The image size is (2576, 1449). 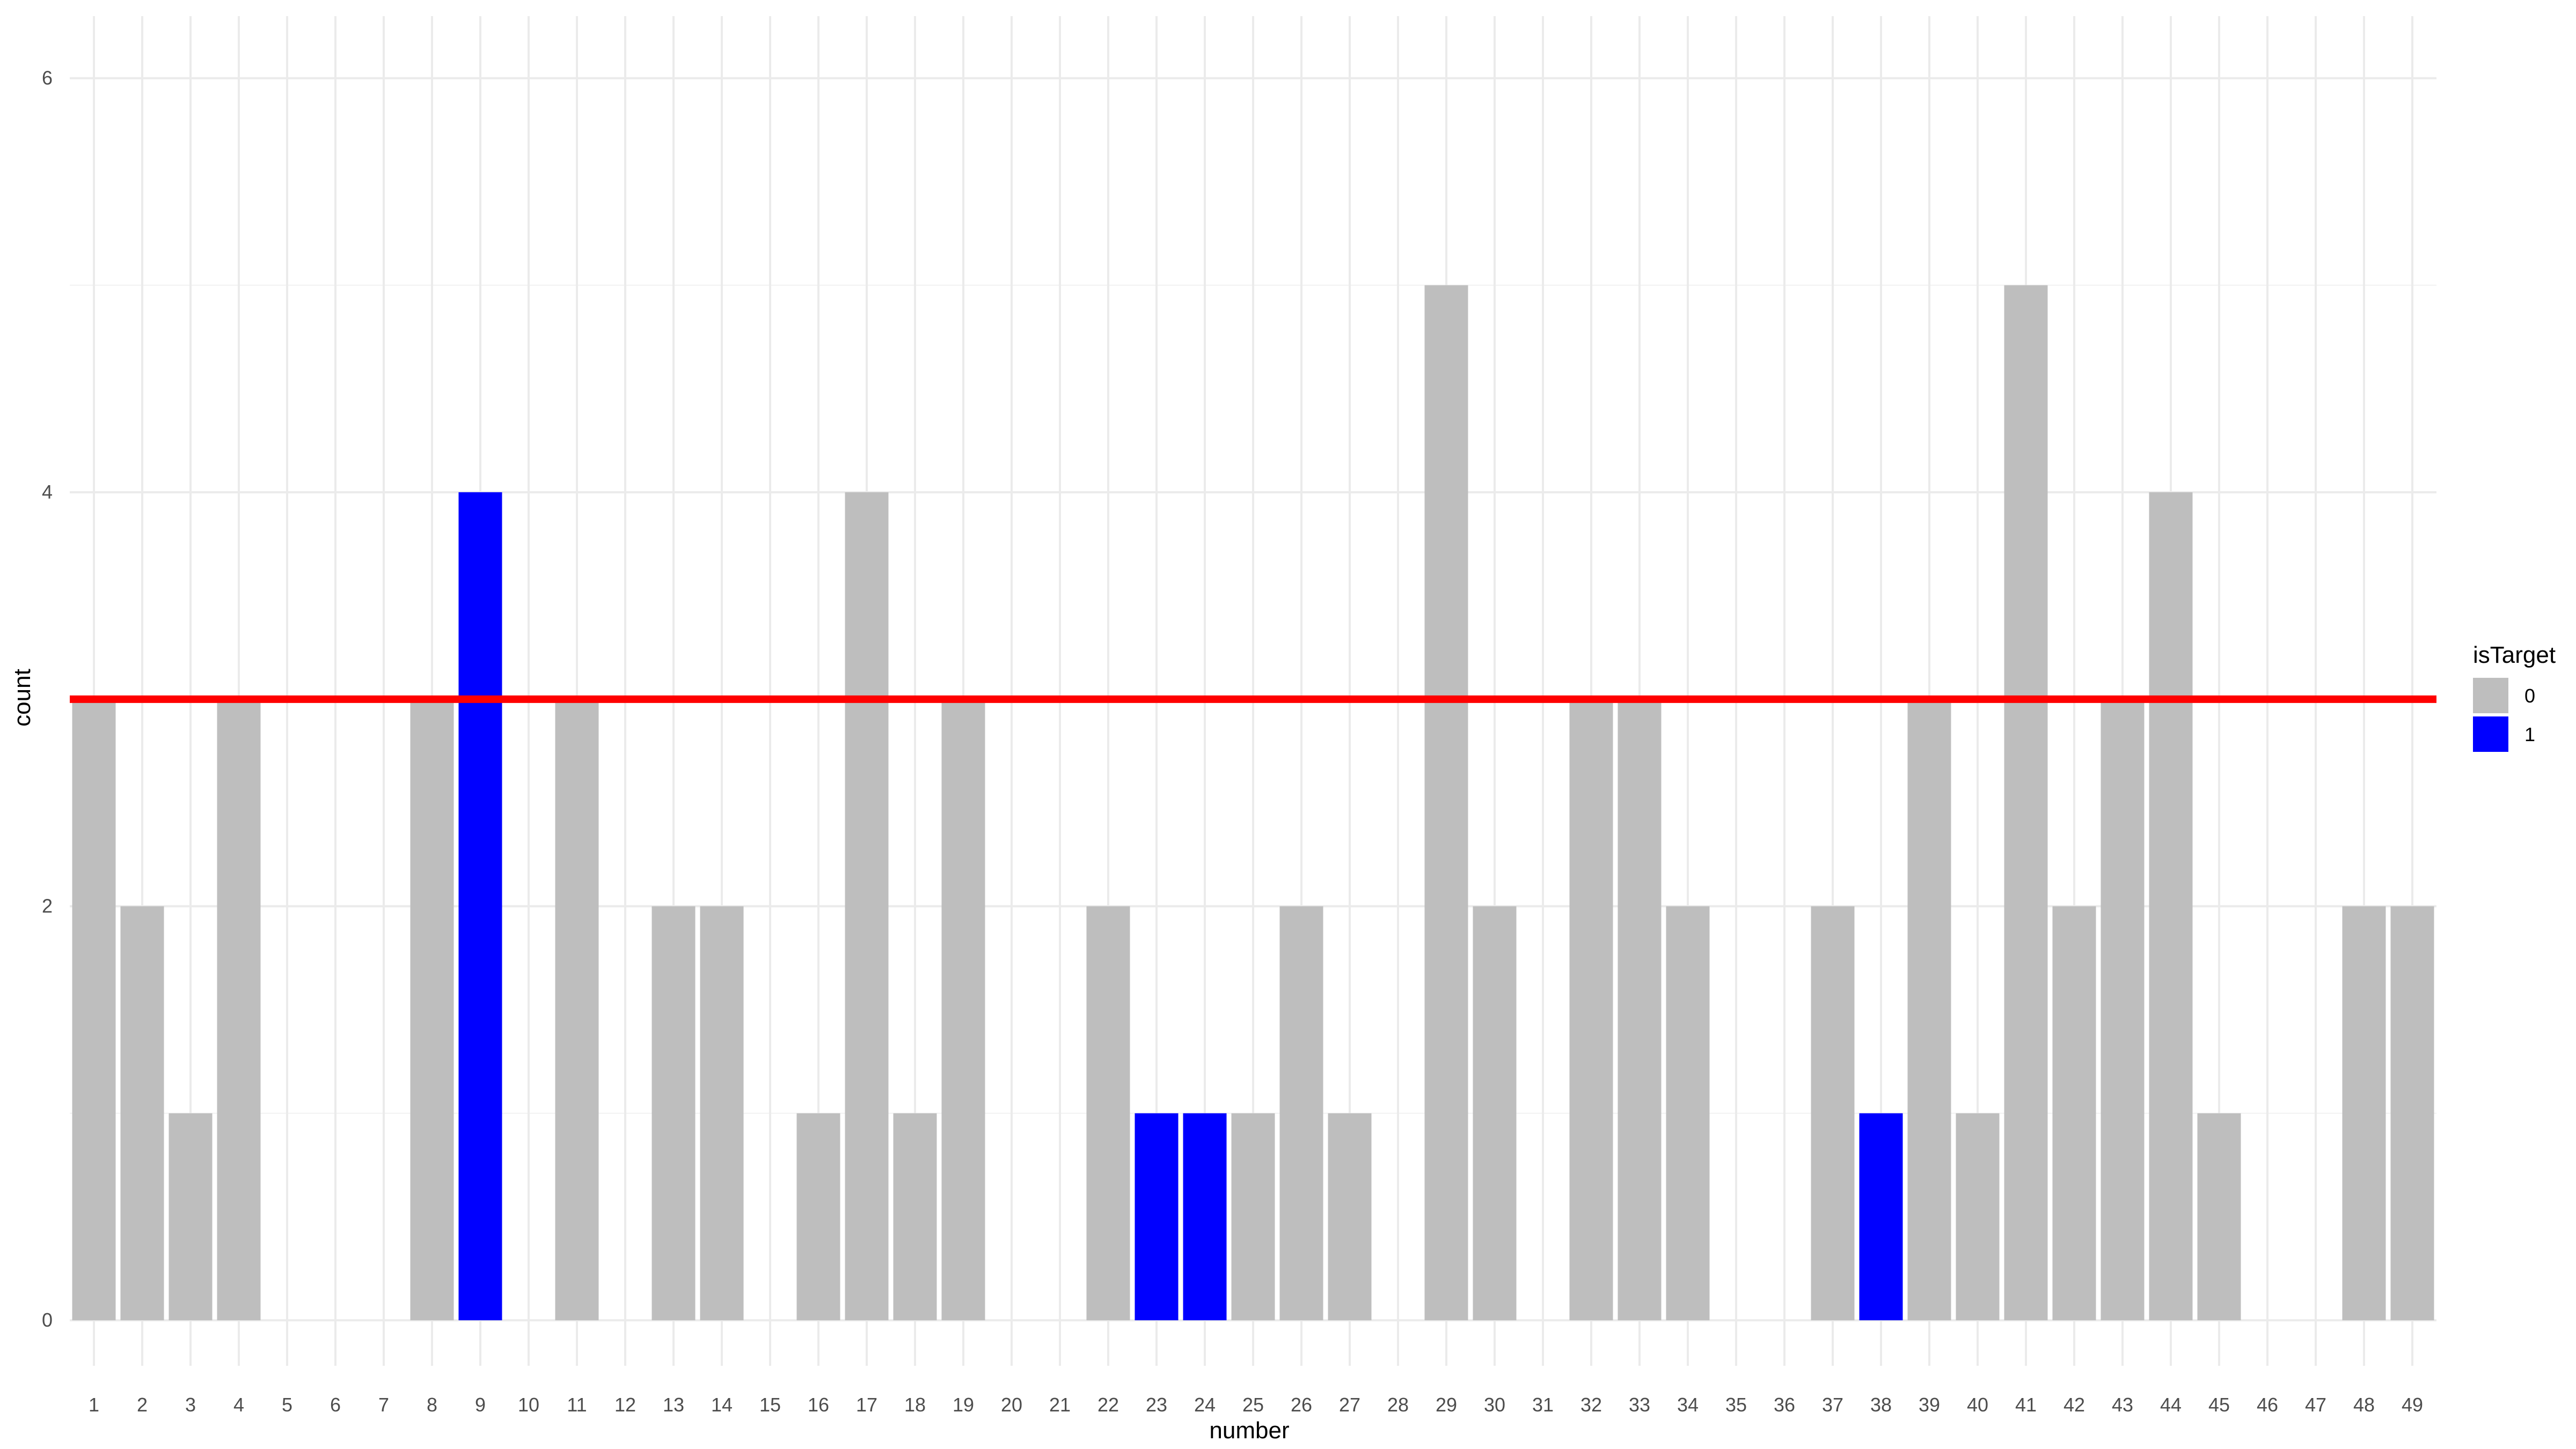 What do you see at coordinates (1398, 1405) in the screenshot?
I see `x-tick-label: 28` at bounding box center [1398, 1405].